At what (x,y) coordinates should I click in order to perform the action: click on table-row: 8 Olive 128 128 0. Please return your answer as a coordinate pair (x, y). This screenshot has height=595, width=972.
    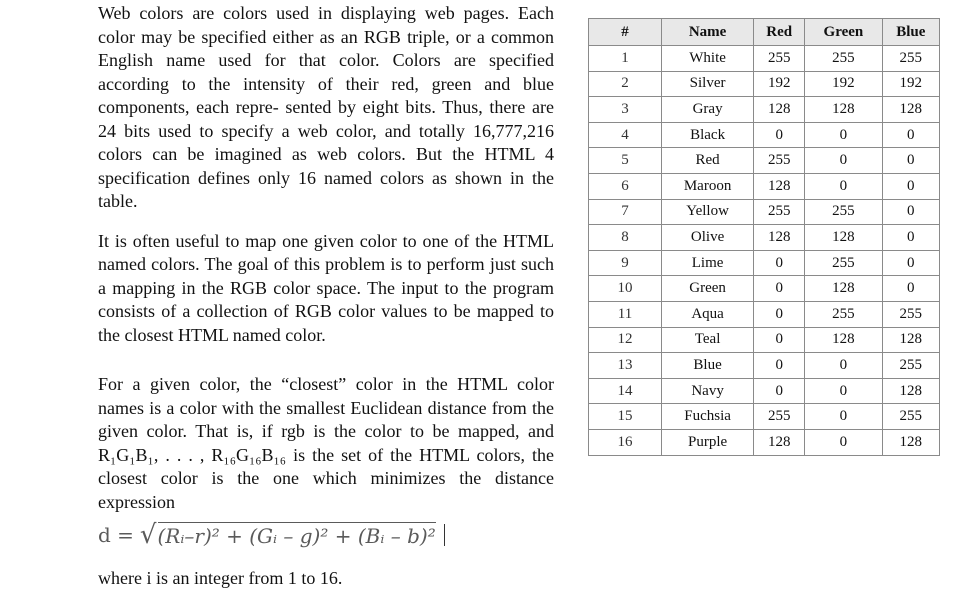
    Looking at the image, I should click on (764, 237).